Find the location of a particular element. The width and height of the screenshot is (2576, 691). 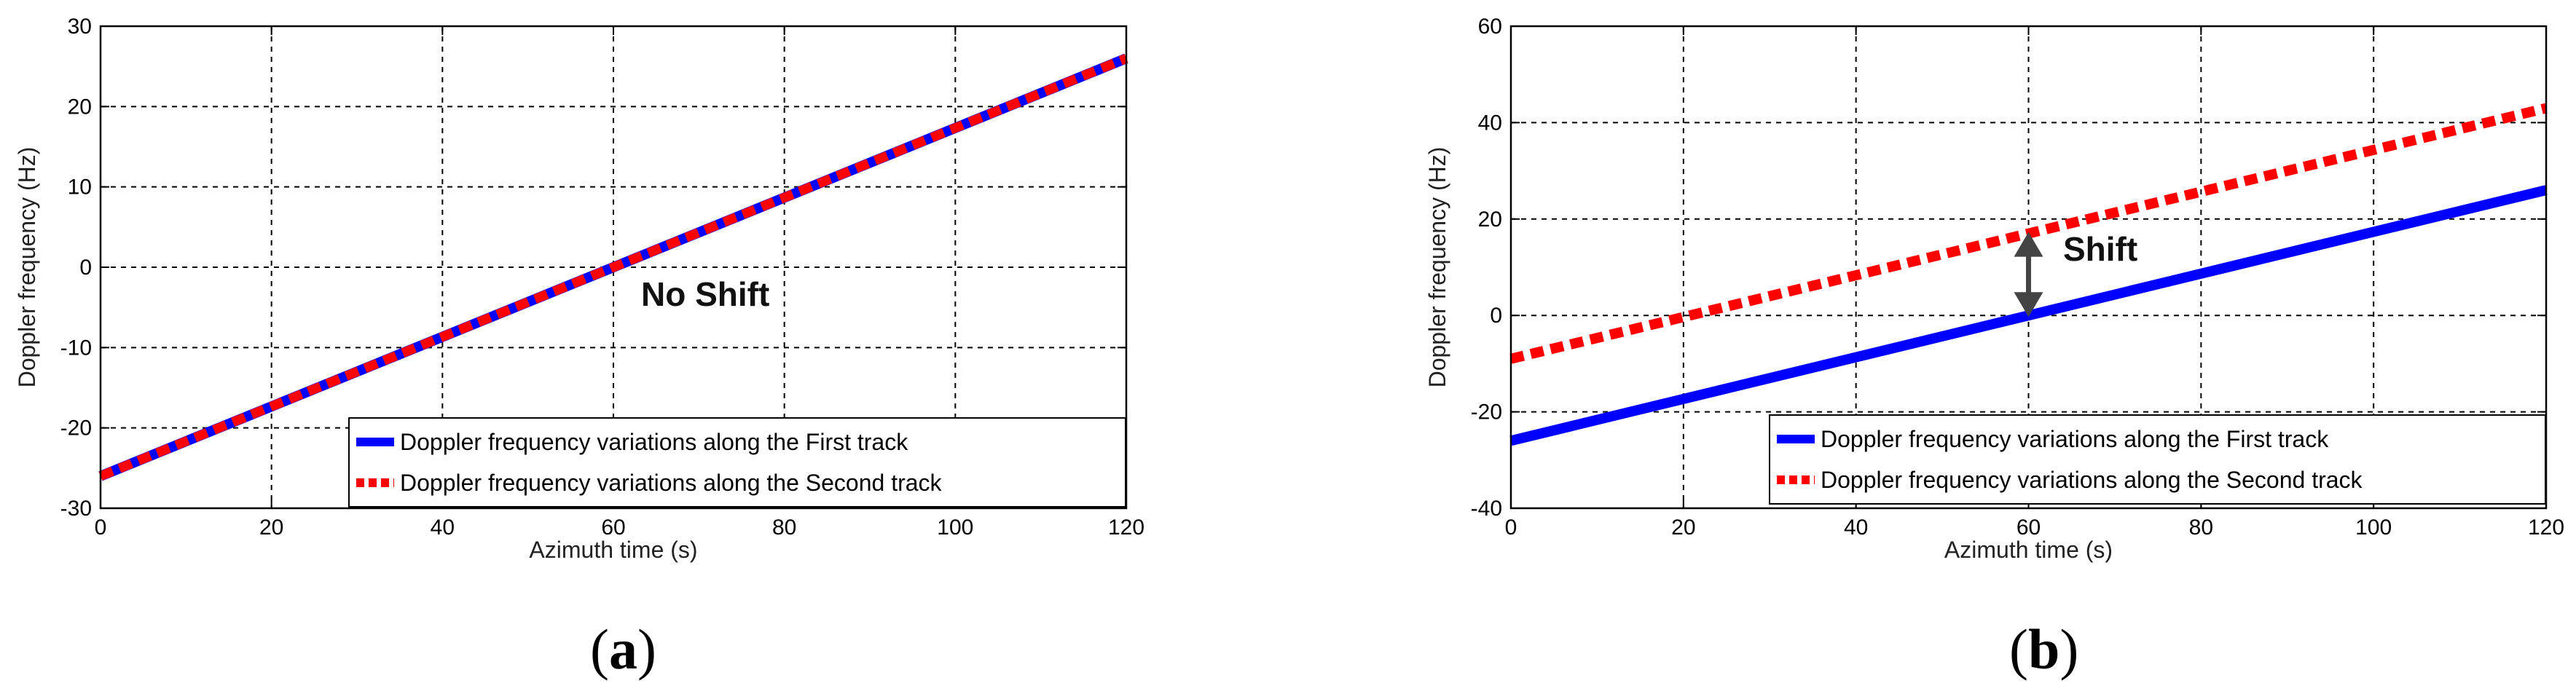

shift-arrow-head-up is located at coordinates (2028, 244).